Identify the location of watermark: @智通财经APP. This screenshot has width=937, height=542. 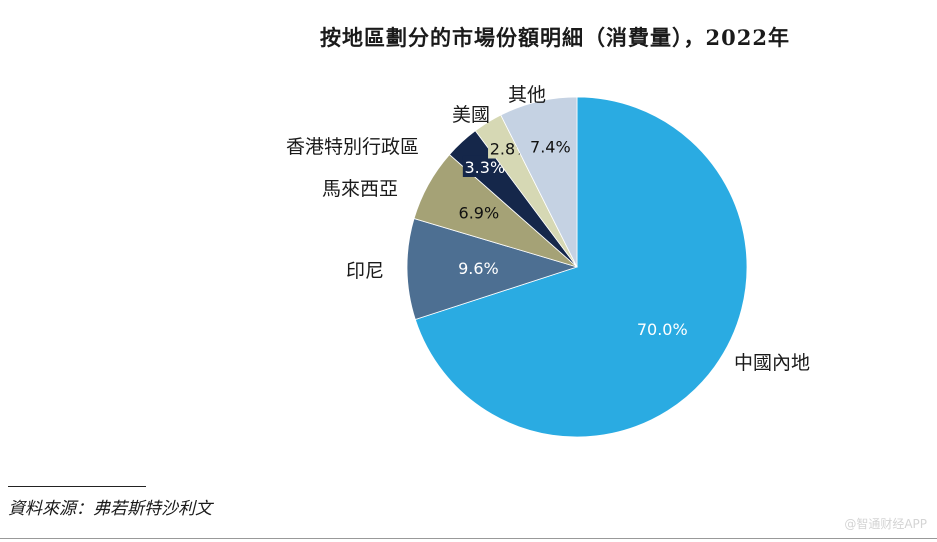
(885, 524).